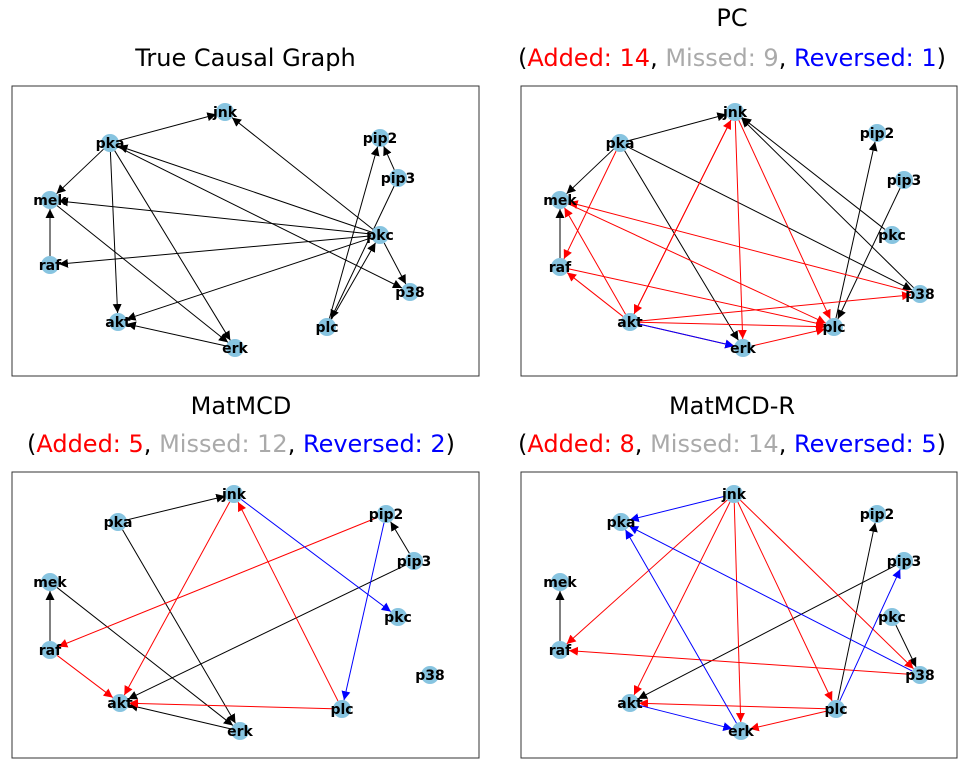 This screenshot has height=764, width=969. What do you see at coordinates (115, 232) in the screenshot?
I see `edge-pka-akt` at bounding box center [115, 232].